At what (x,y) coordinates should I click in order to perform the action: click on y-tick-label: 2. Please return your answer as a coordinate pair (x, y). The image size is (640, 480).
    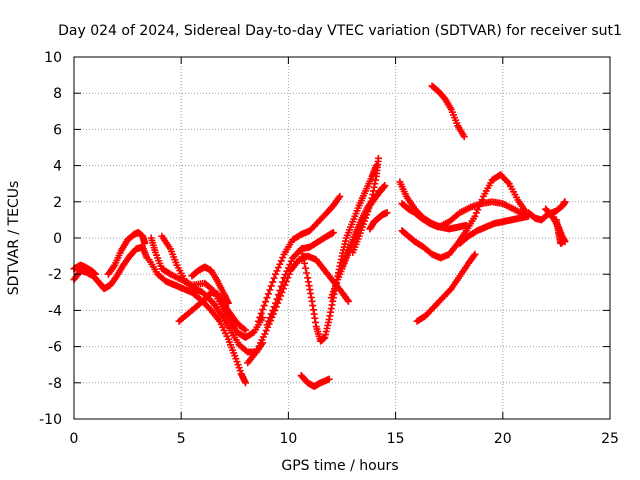
    Looking at the image, I should click on (57, 203).